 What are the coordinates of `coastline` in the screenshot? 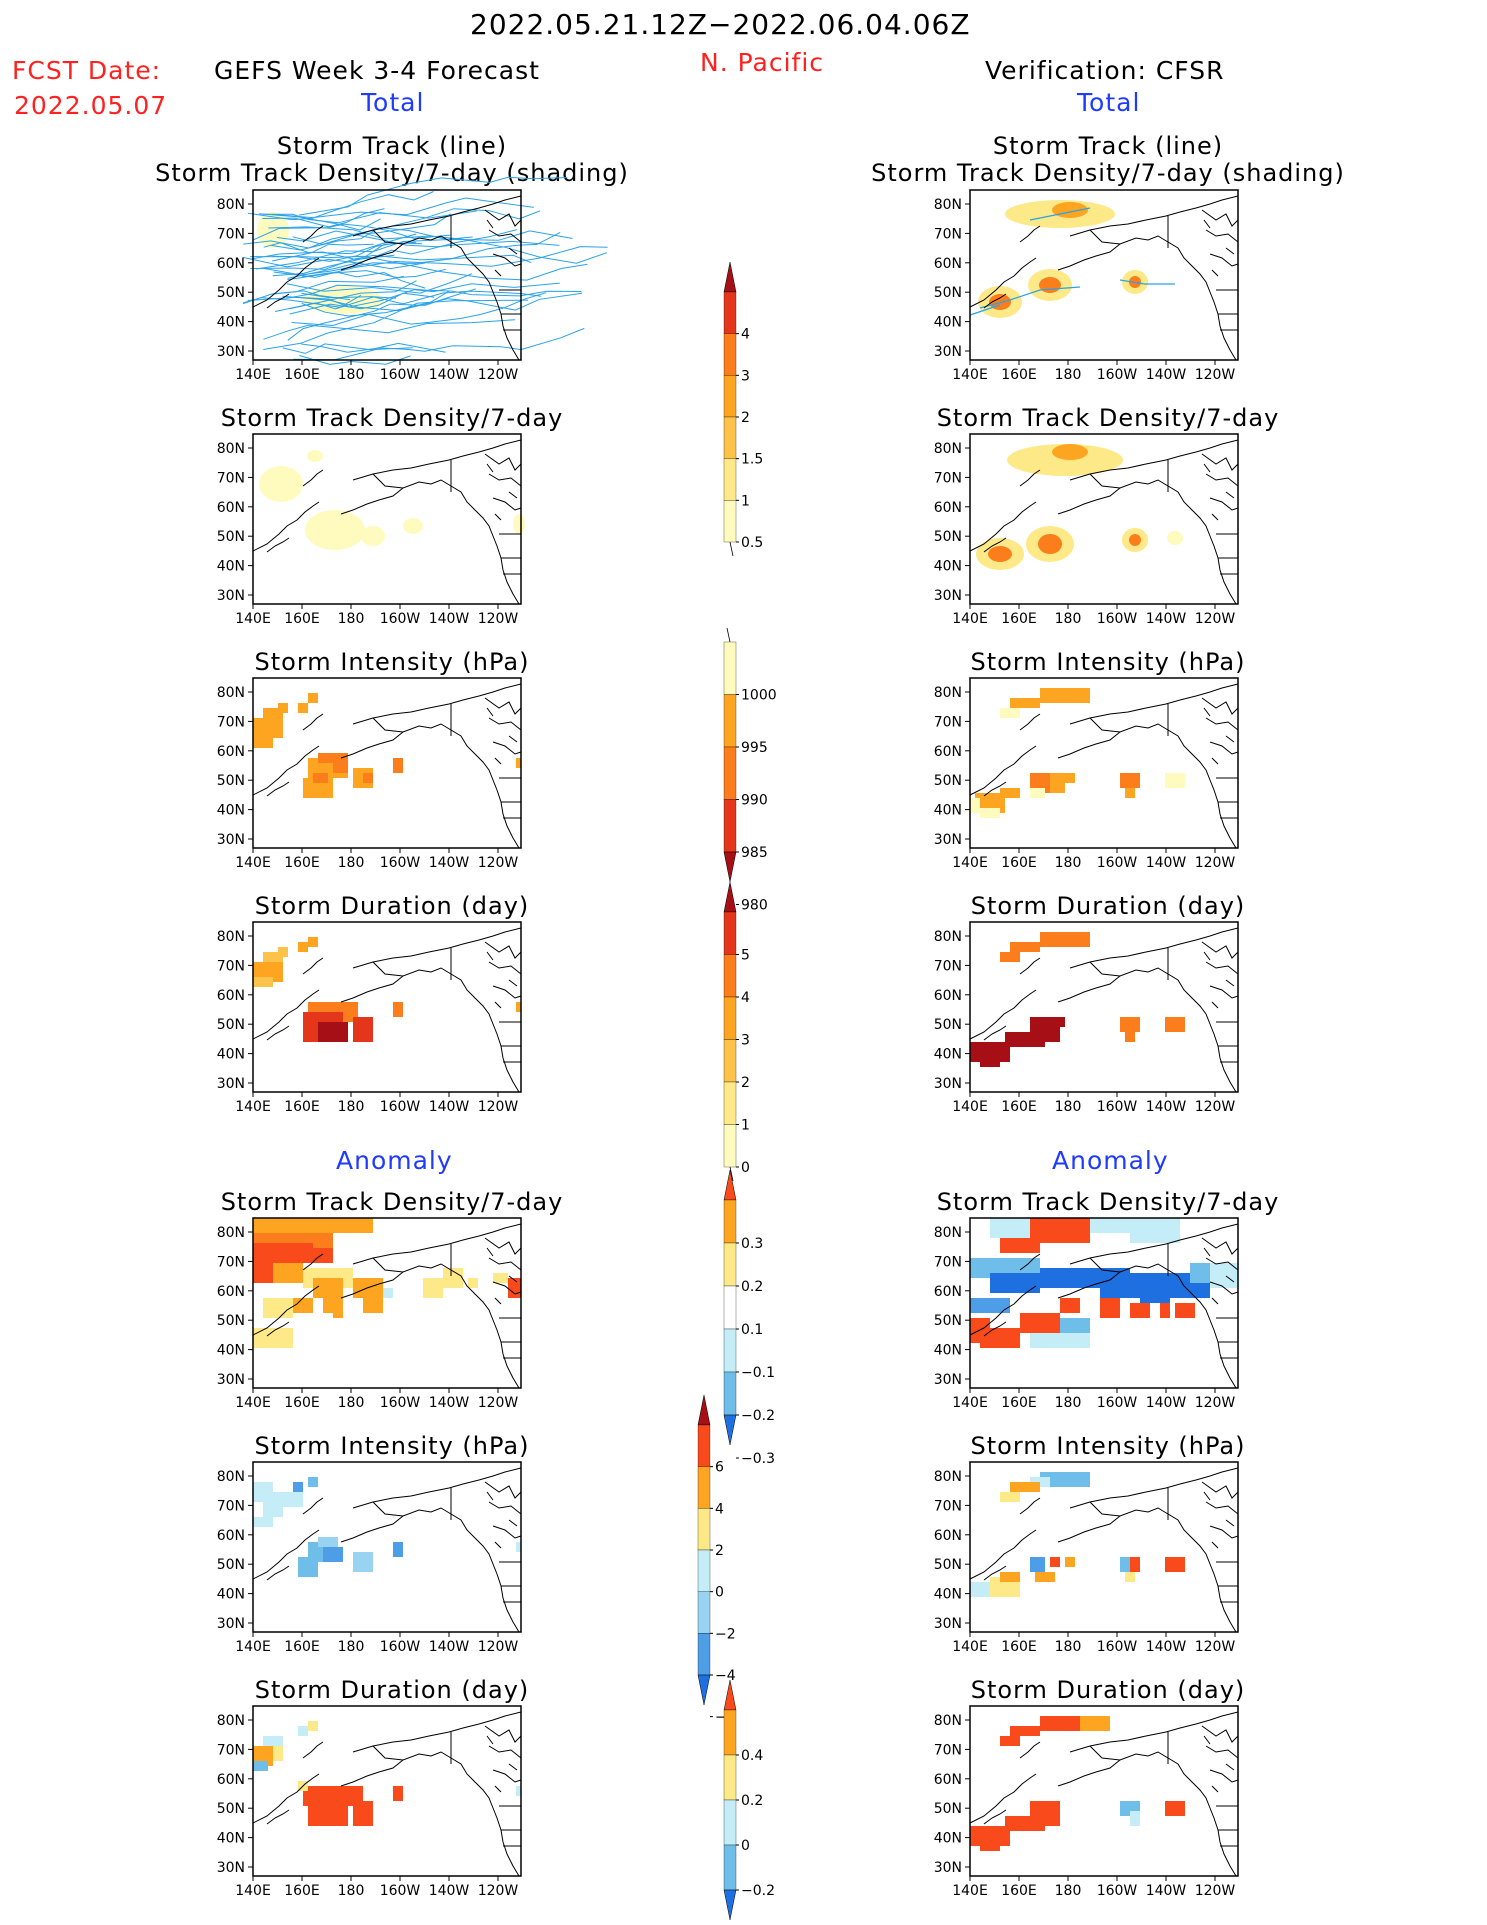 It's located at (387, 278).